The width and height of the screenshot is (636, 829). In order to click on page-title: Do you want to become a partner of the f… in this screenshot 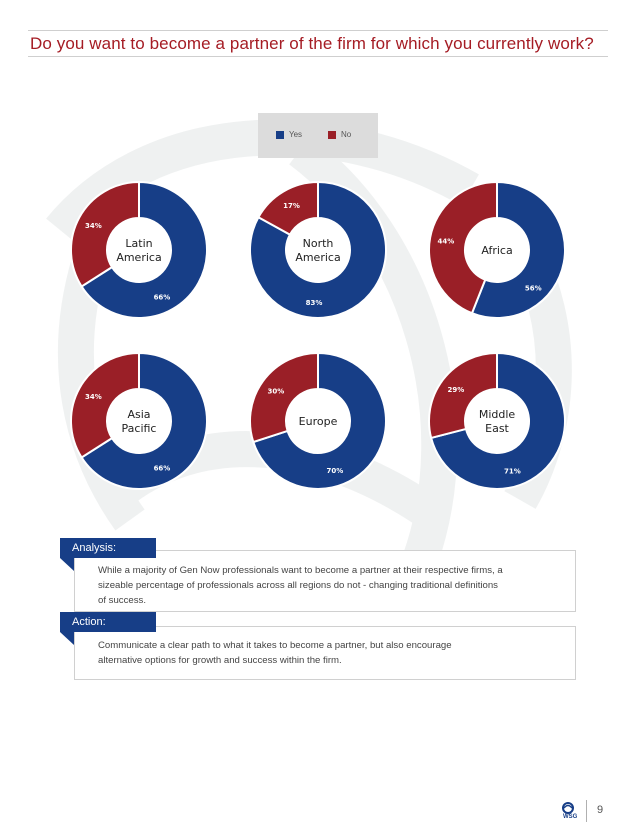, I will do `click(312, 43)`.